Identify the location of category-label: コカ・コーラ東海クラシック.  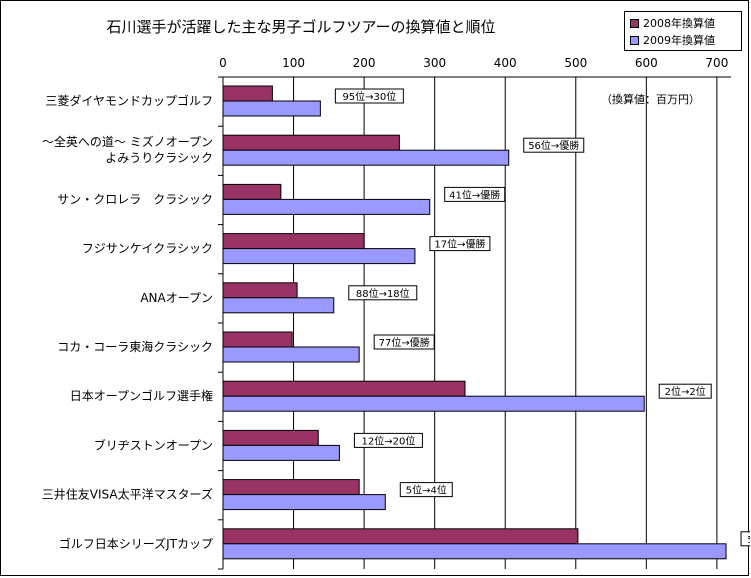
(135, 346).